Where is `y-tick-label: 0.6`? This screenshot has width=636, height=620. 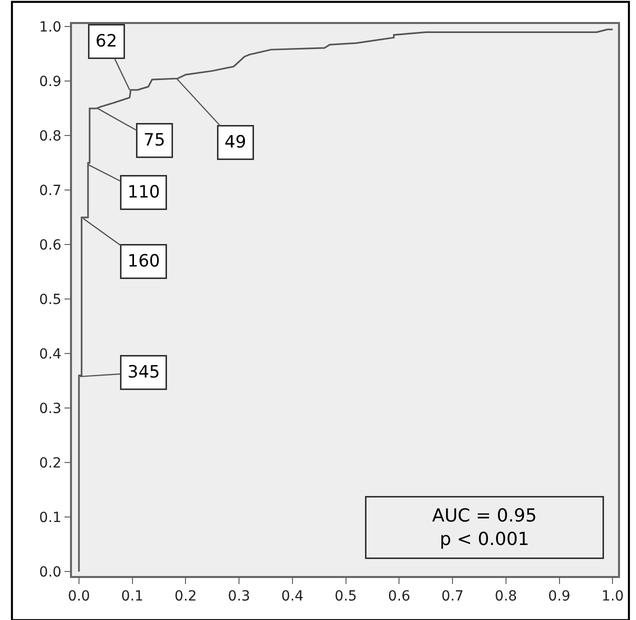 y-tick-label: 0.6 is located at coordinates (50, 246).